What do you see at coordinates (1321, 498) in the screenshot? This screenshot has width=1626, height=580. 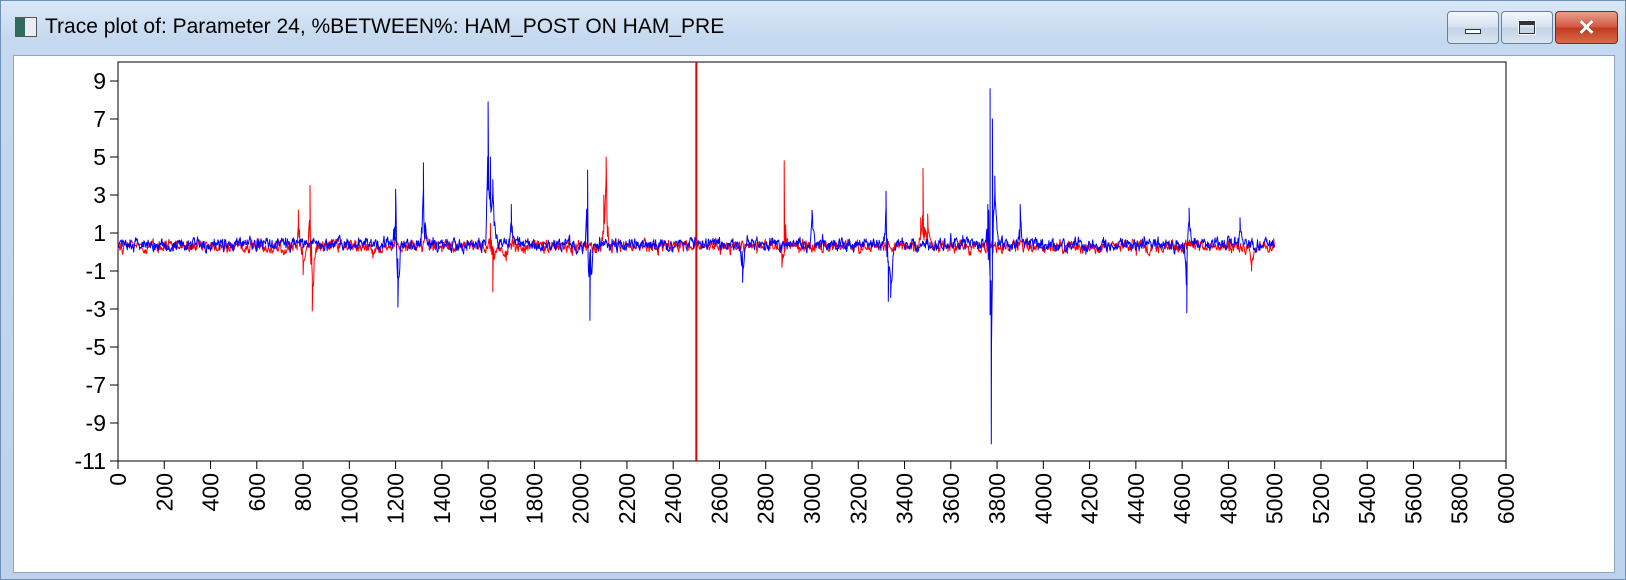 I see `x-tick-label: 5200` at bounding box center [1321, 498].